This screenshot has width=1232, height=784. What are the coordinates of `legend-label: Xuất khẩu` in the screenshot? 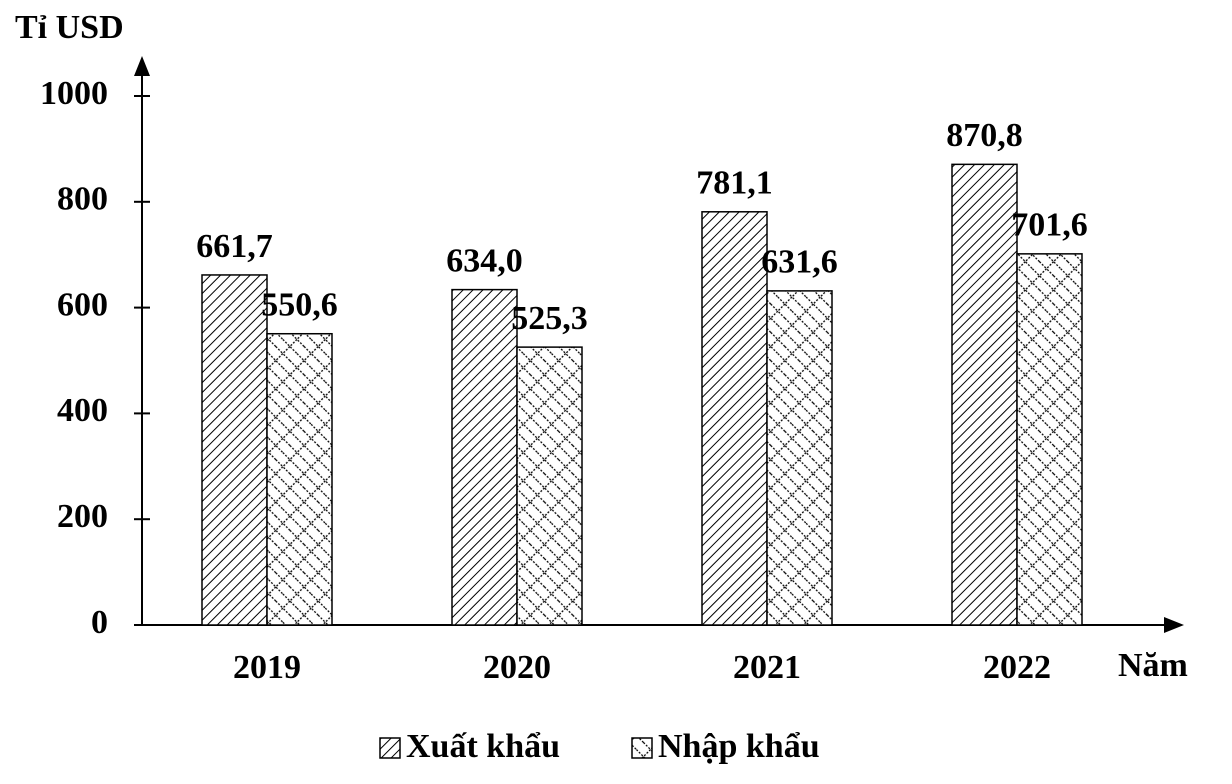 It's located at (483, 746).